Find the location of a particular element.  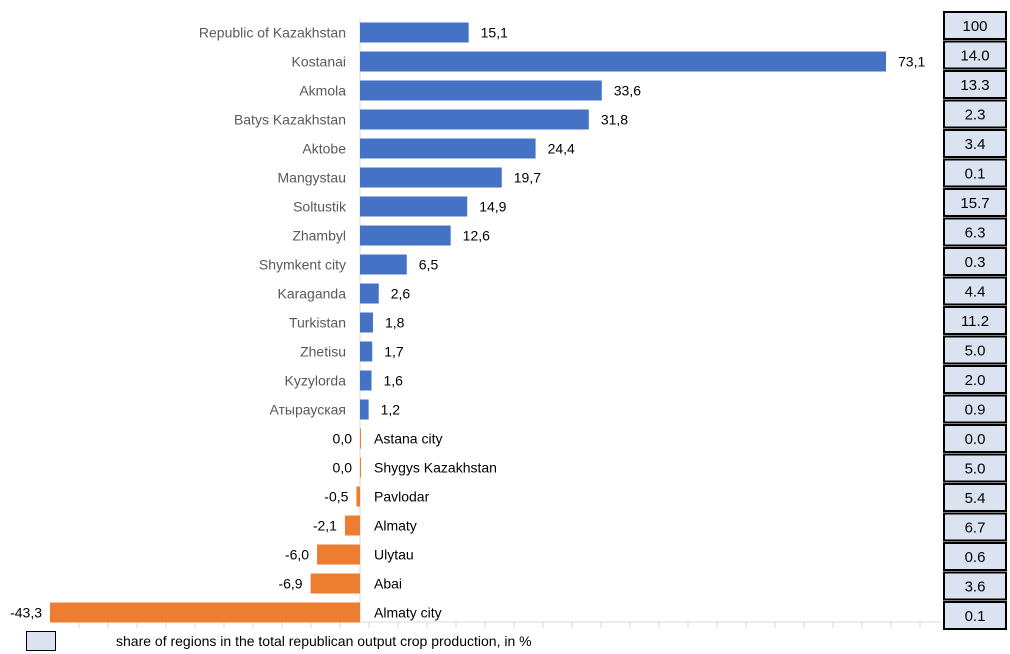

share-value: 6.3 is located at coordinates (975, 233).